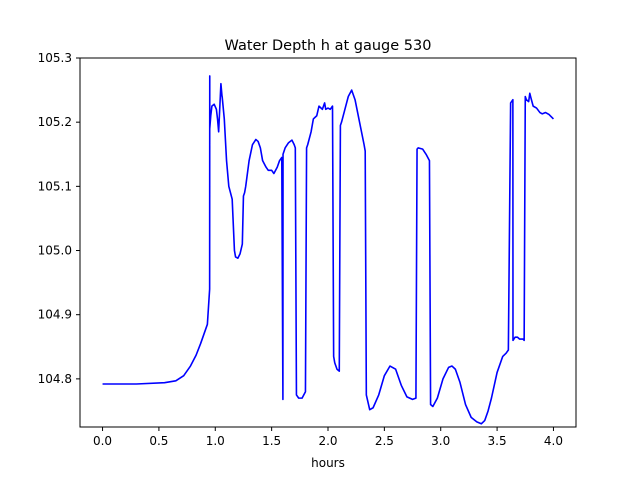 This screenshot has height=480, width=640. What do you see at coordinates (55, 58) in the screenshot?
I see `y-tick-label: 105.3` at bounding box center [55, 58].